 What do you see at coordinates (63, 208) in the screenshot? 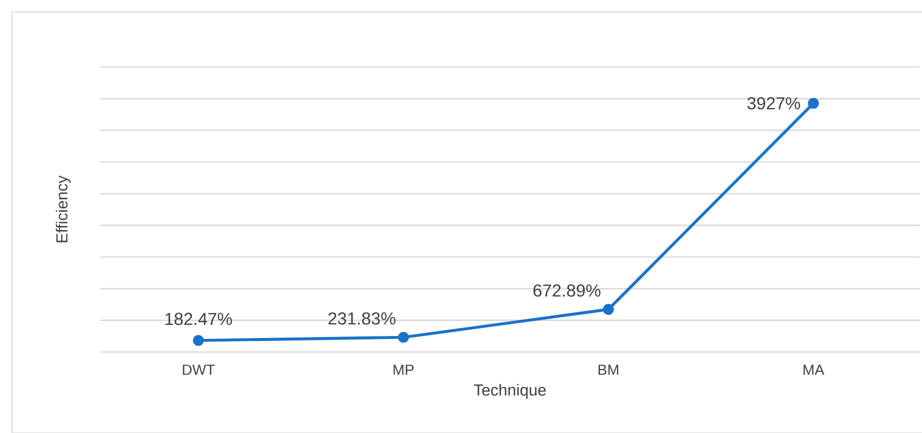
I see `y-axis-title: Efficiency` at bounding box center [63, 208].